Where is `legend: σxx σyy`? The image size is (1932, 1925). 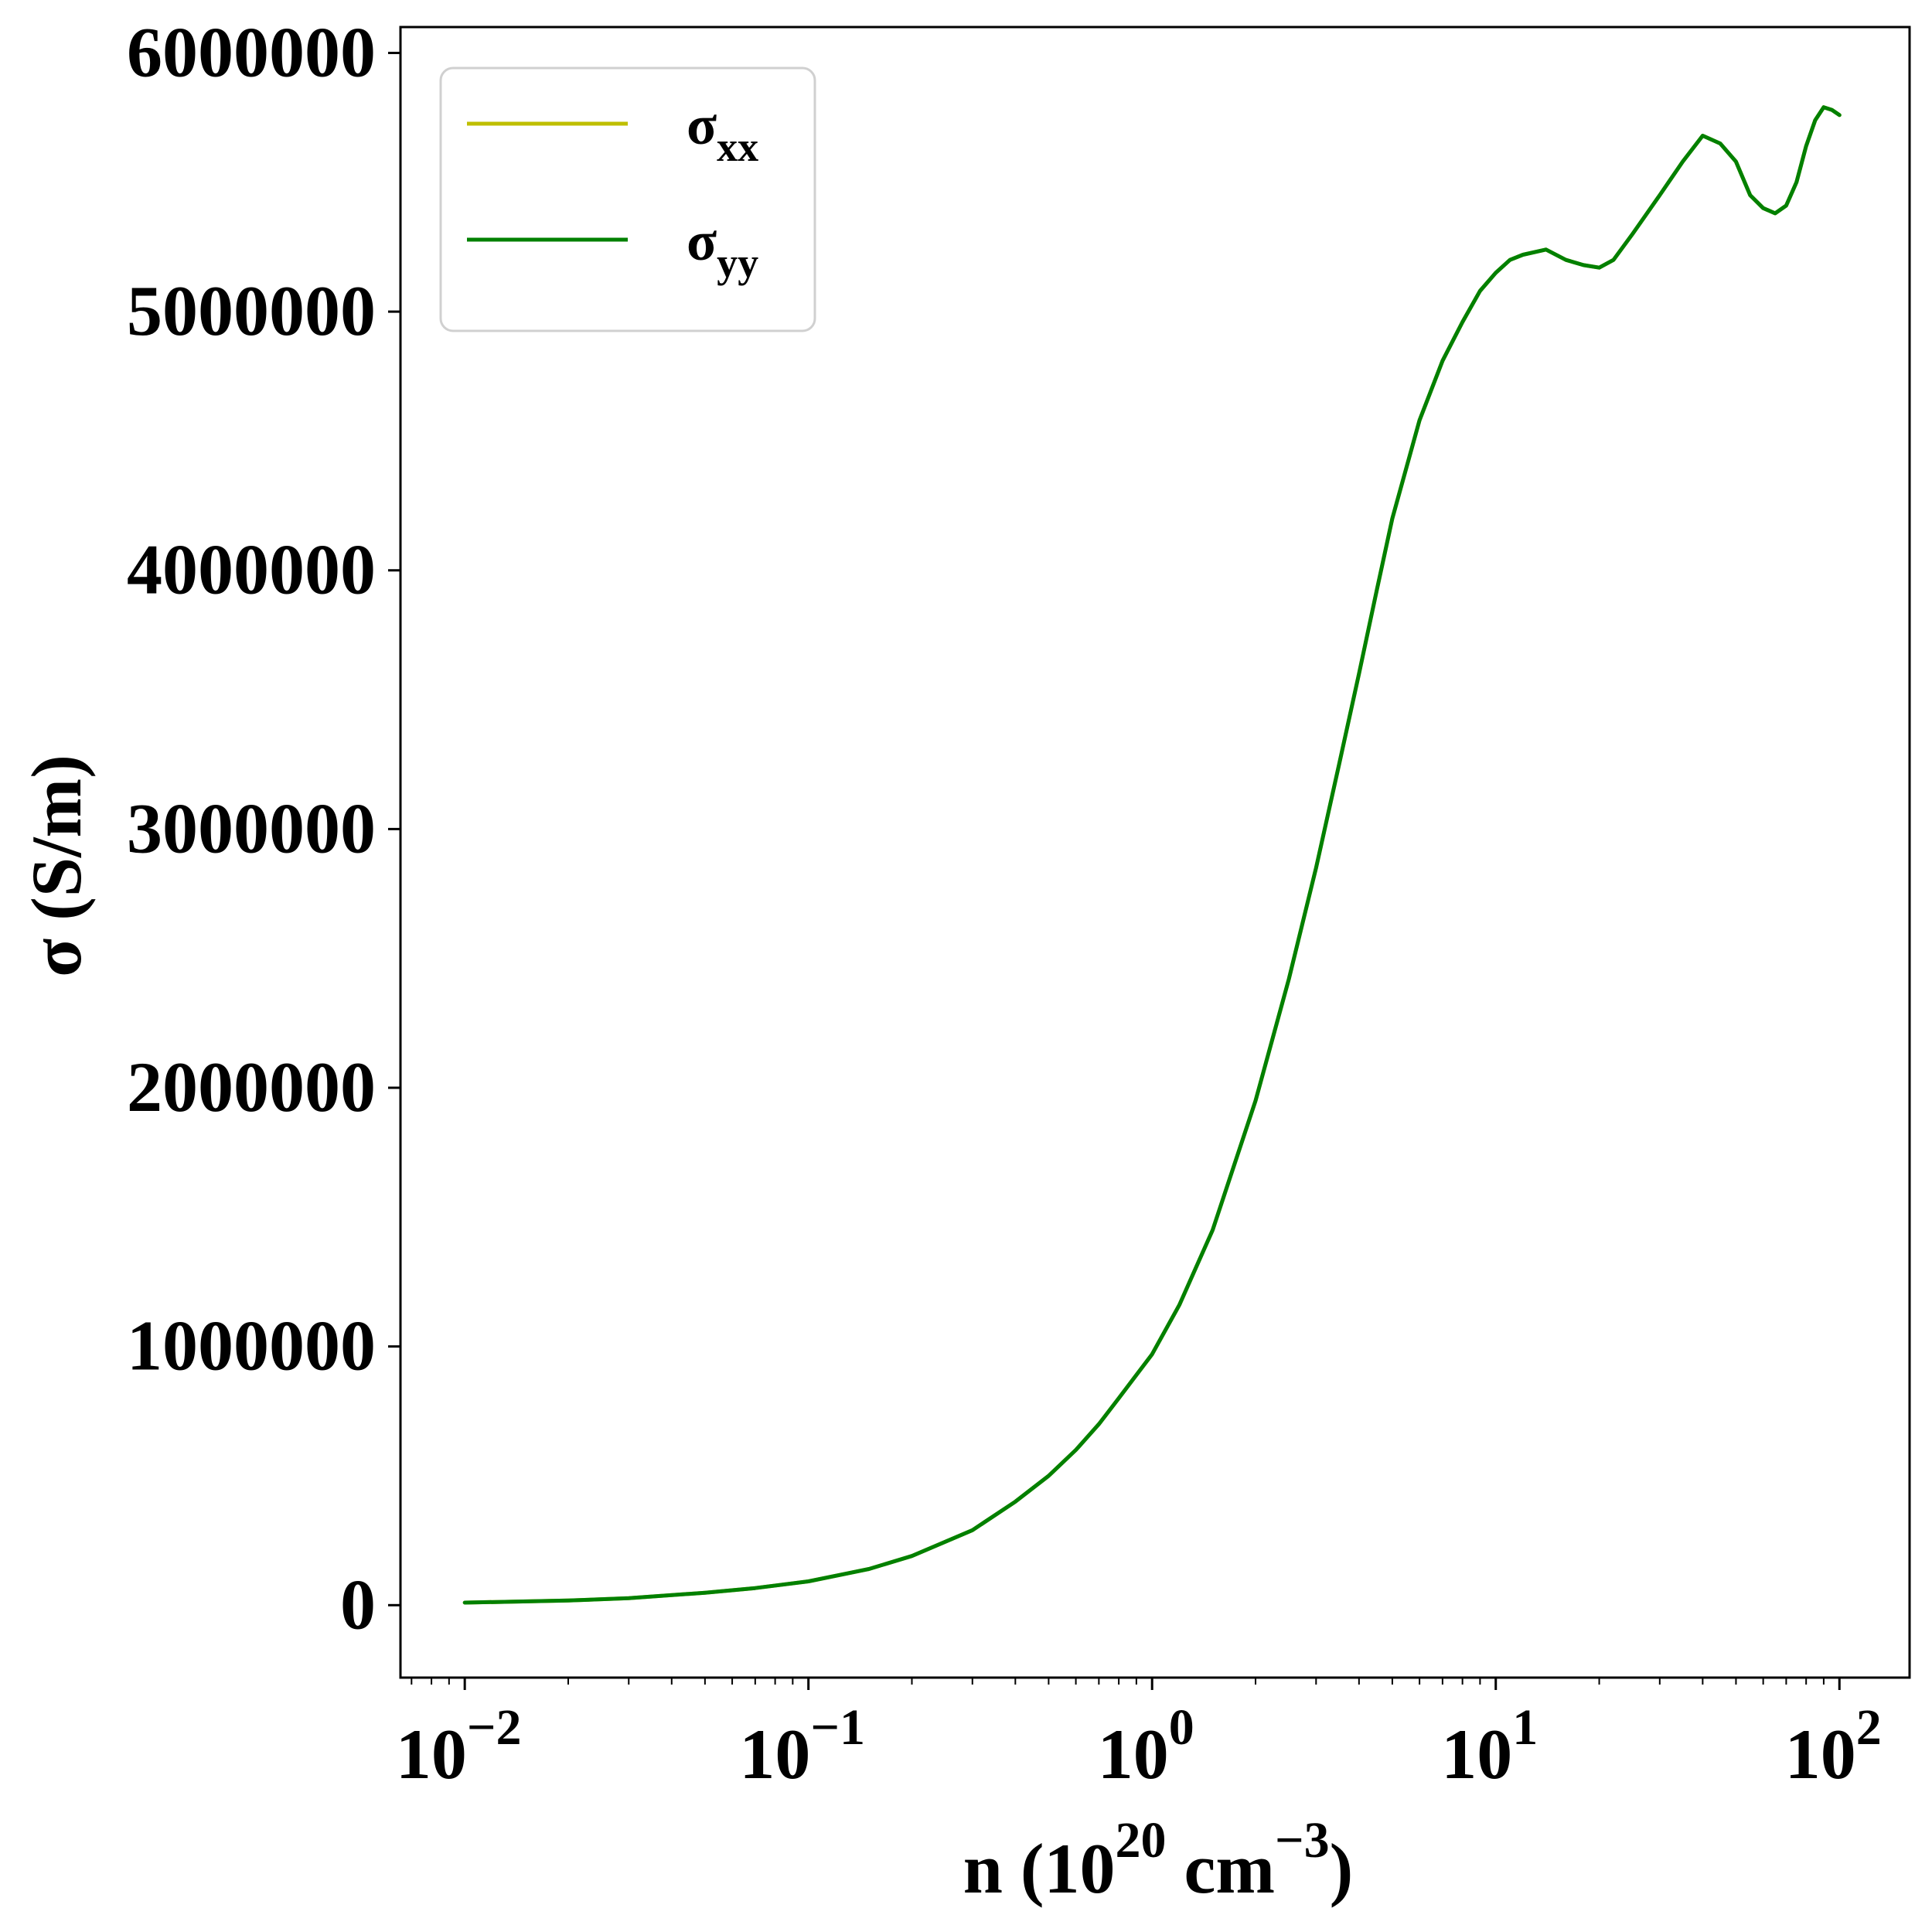
legend: σxx σyy is located at coordinates (627, 199).